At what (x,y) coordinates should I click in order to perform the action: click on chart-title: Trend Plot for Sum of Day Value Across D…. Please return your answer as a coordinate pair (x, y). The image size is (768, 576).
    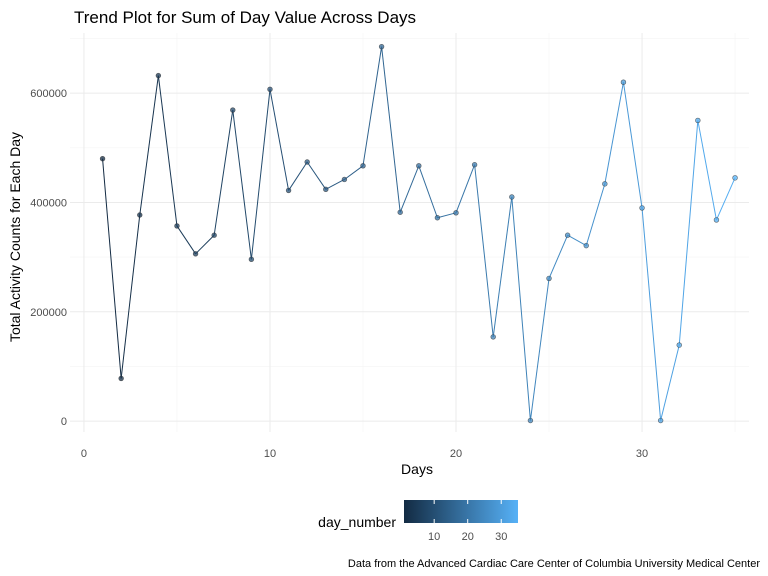
    Looking at the image, I should click on (245, 17).